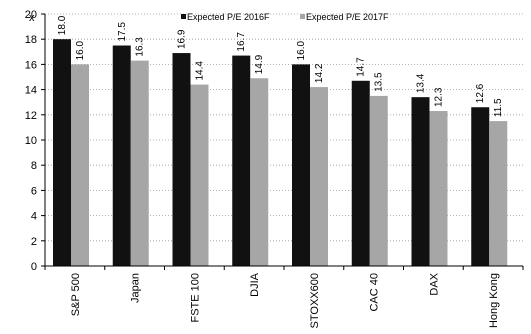  I want to click on data-label: 13.5, so click(379, 82).